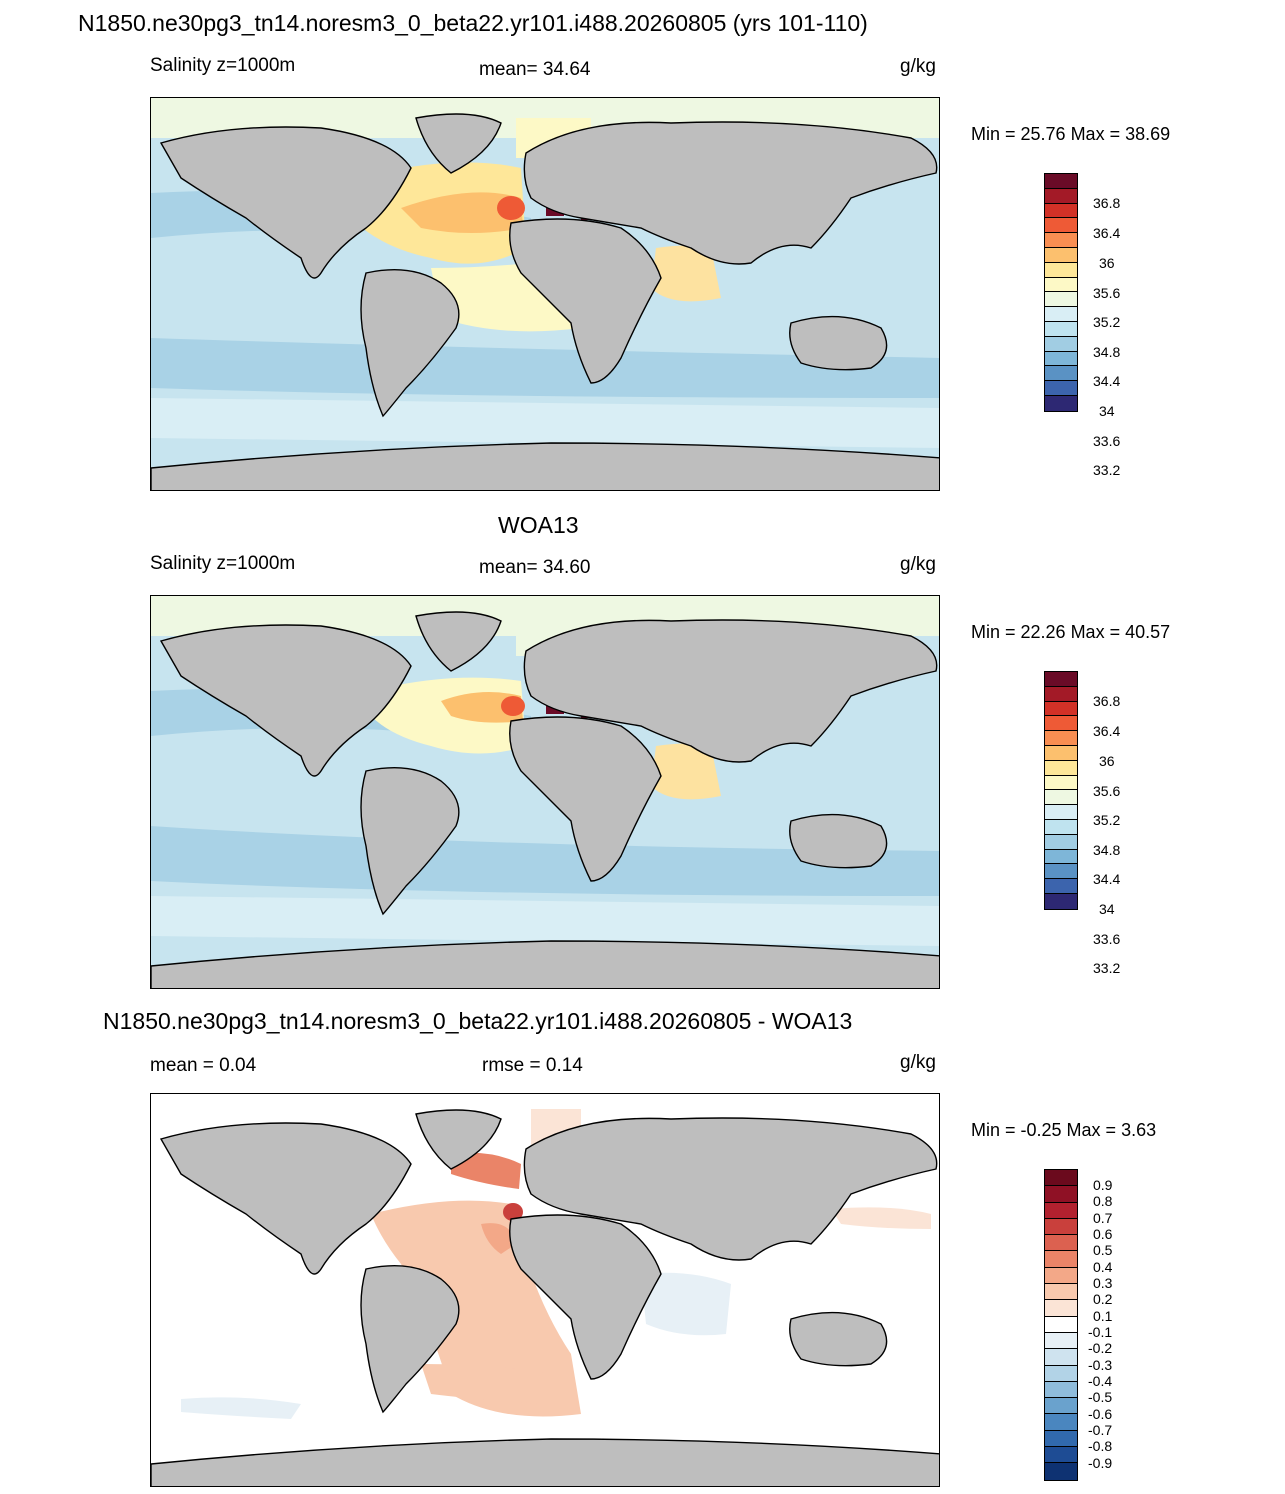  What do you see at coordinates (1064, 1130) in the screenshot?
I see `panel3-minmax-label: Min = -0.25 Max = 3.63` at bounding box center [1064, 1130].